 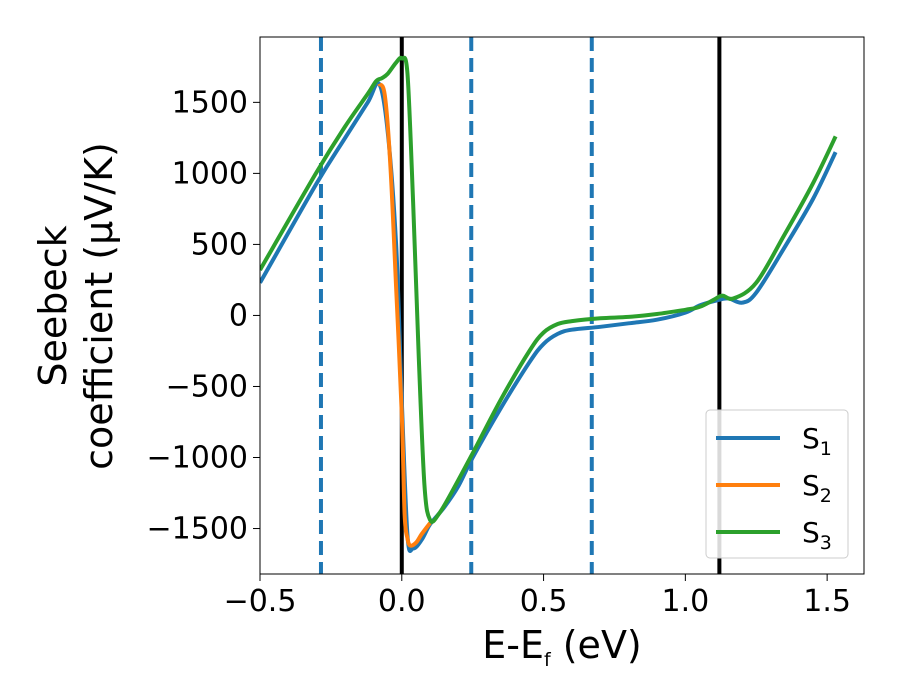 I want to click on y-tick-label: −500, so click(x=207, y=386).